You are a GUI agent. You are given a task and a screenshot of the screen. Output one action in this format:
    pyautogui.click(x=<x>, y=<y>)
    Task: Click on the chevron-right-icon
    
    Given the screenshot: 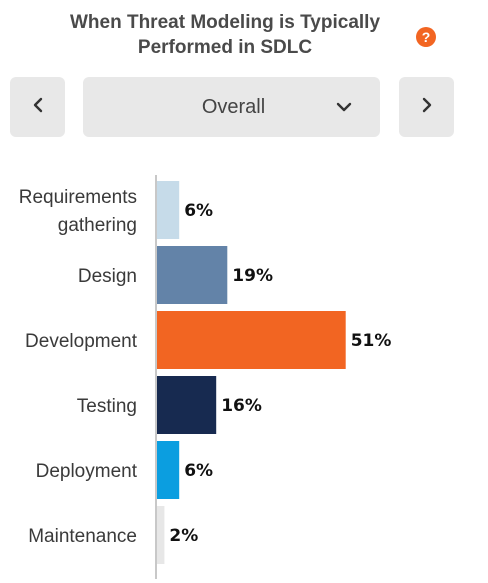 What is the action you would take?
    pyautogui.click(x=427, y=107)
    